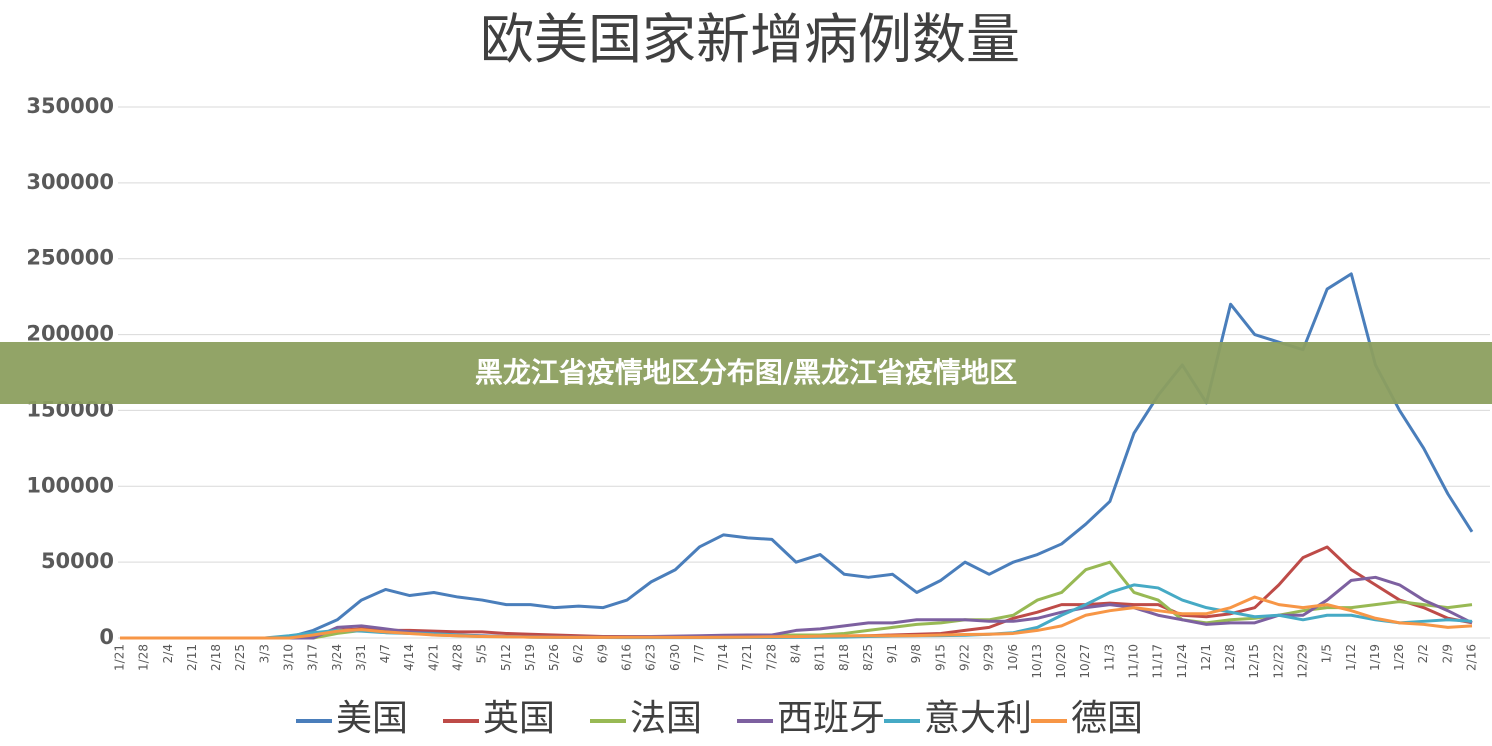  I want to click on banner-background, so click(746, 373).